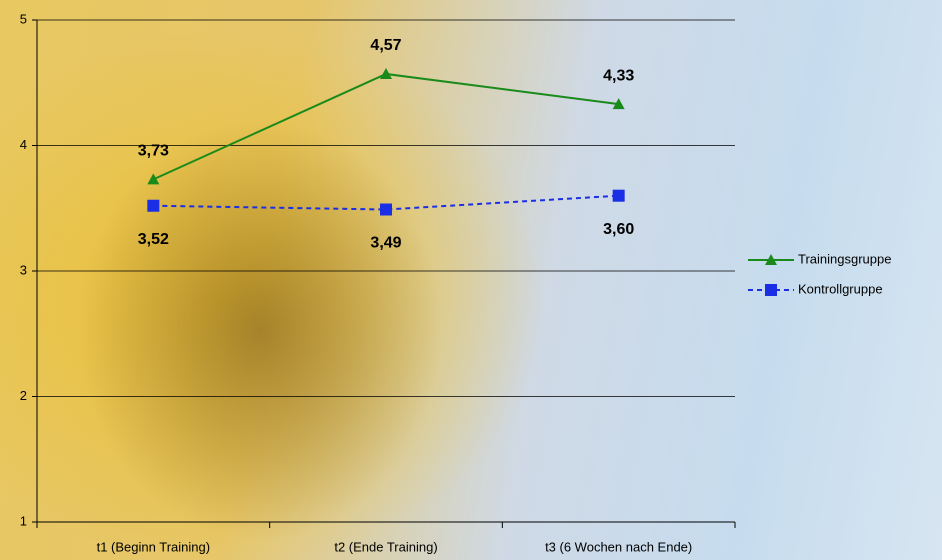 This screenshot has width=942, height=560. What do you see at coordinates (618, 229) in the screenshot?
I see `data-label: 3,60` at bounding box center [618, 229].